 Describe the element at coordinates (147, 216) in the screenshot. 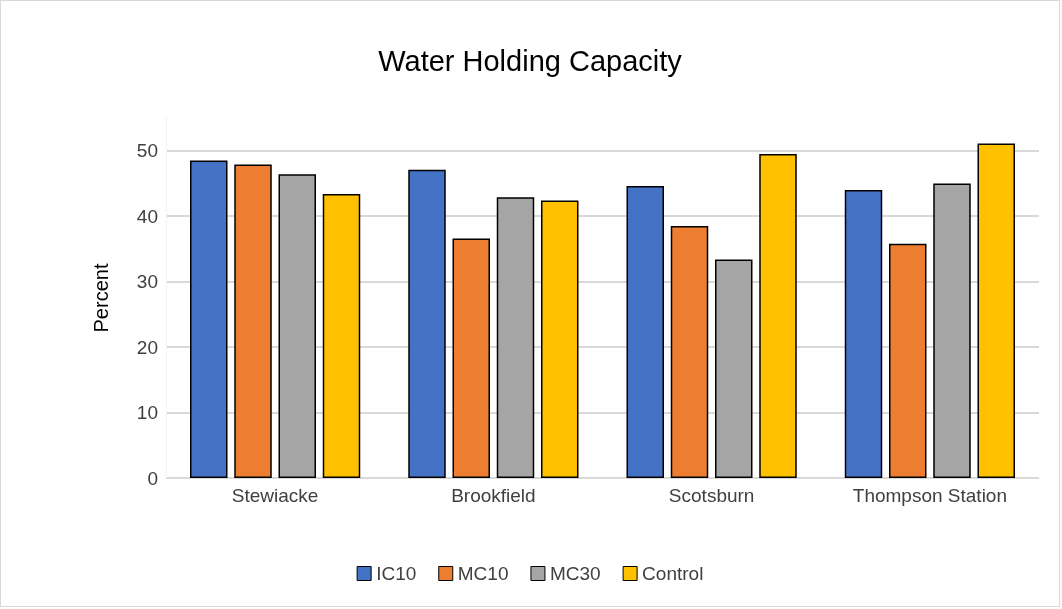

I see `y-tick-label: 40` at that location.